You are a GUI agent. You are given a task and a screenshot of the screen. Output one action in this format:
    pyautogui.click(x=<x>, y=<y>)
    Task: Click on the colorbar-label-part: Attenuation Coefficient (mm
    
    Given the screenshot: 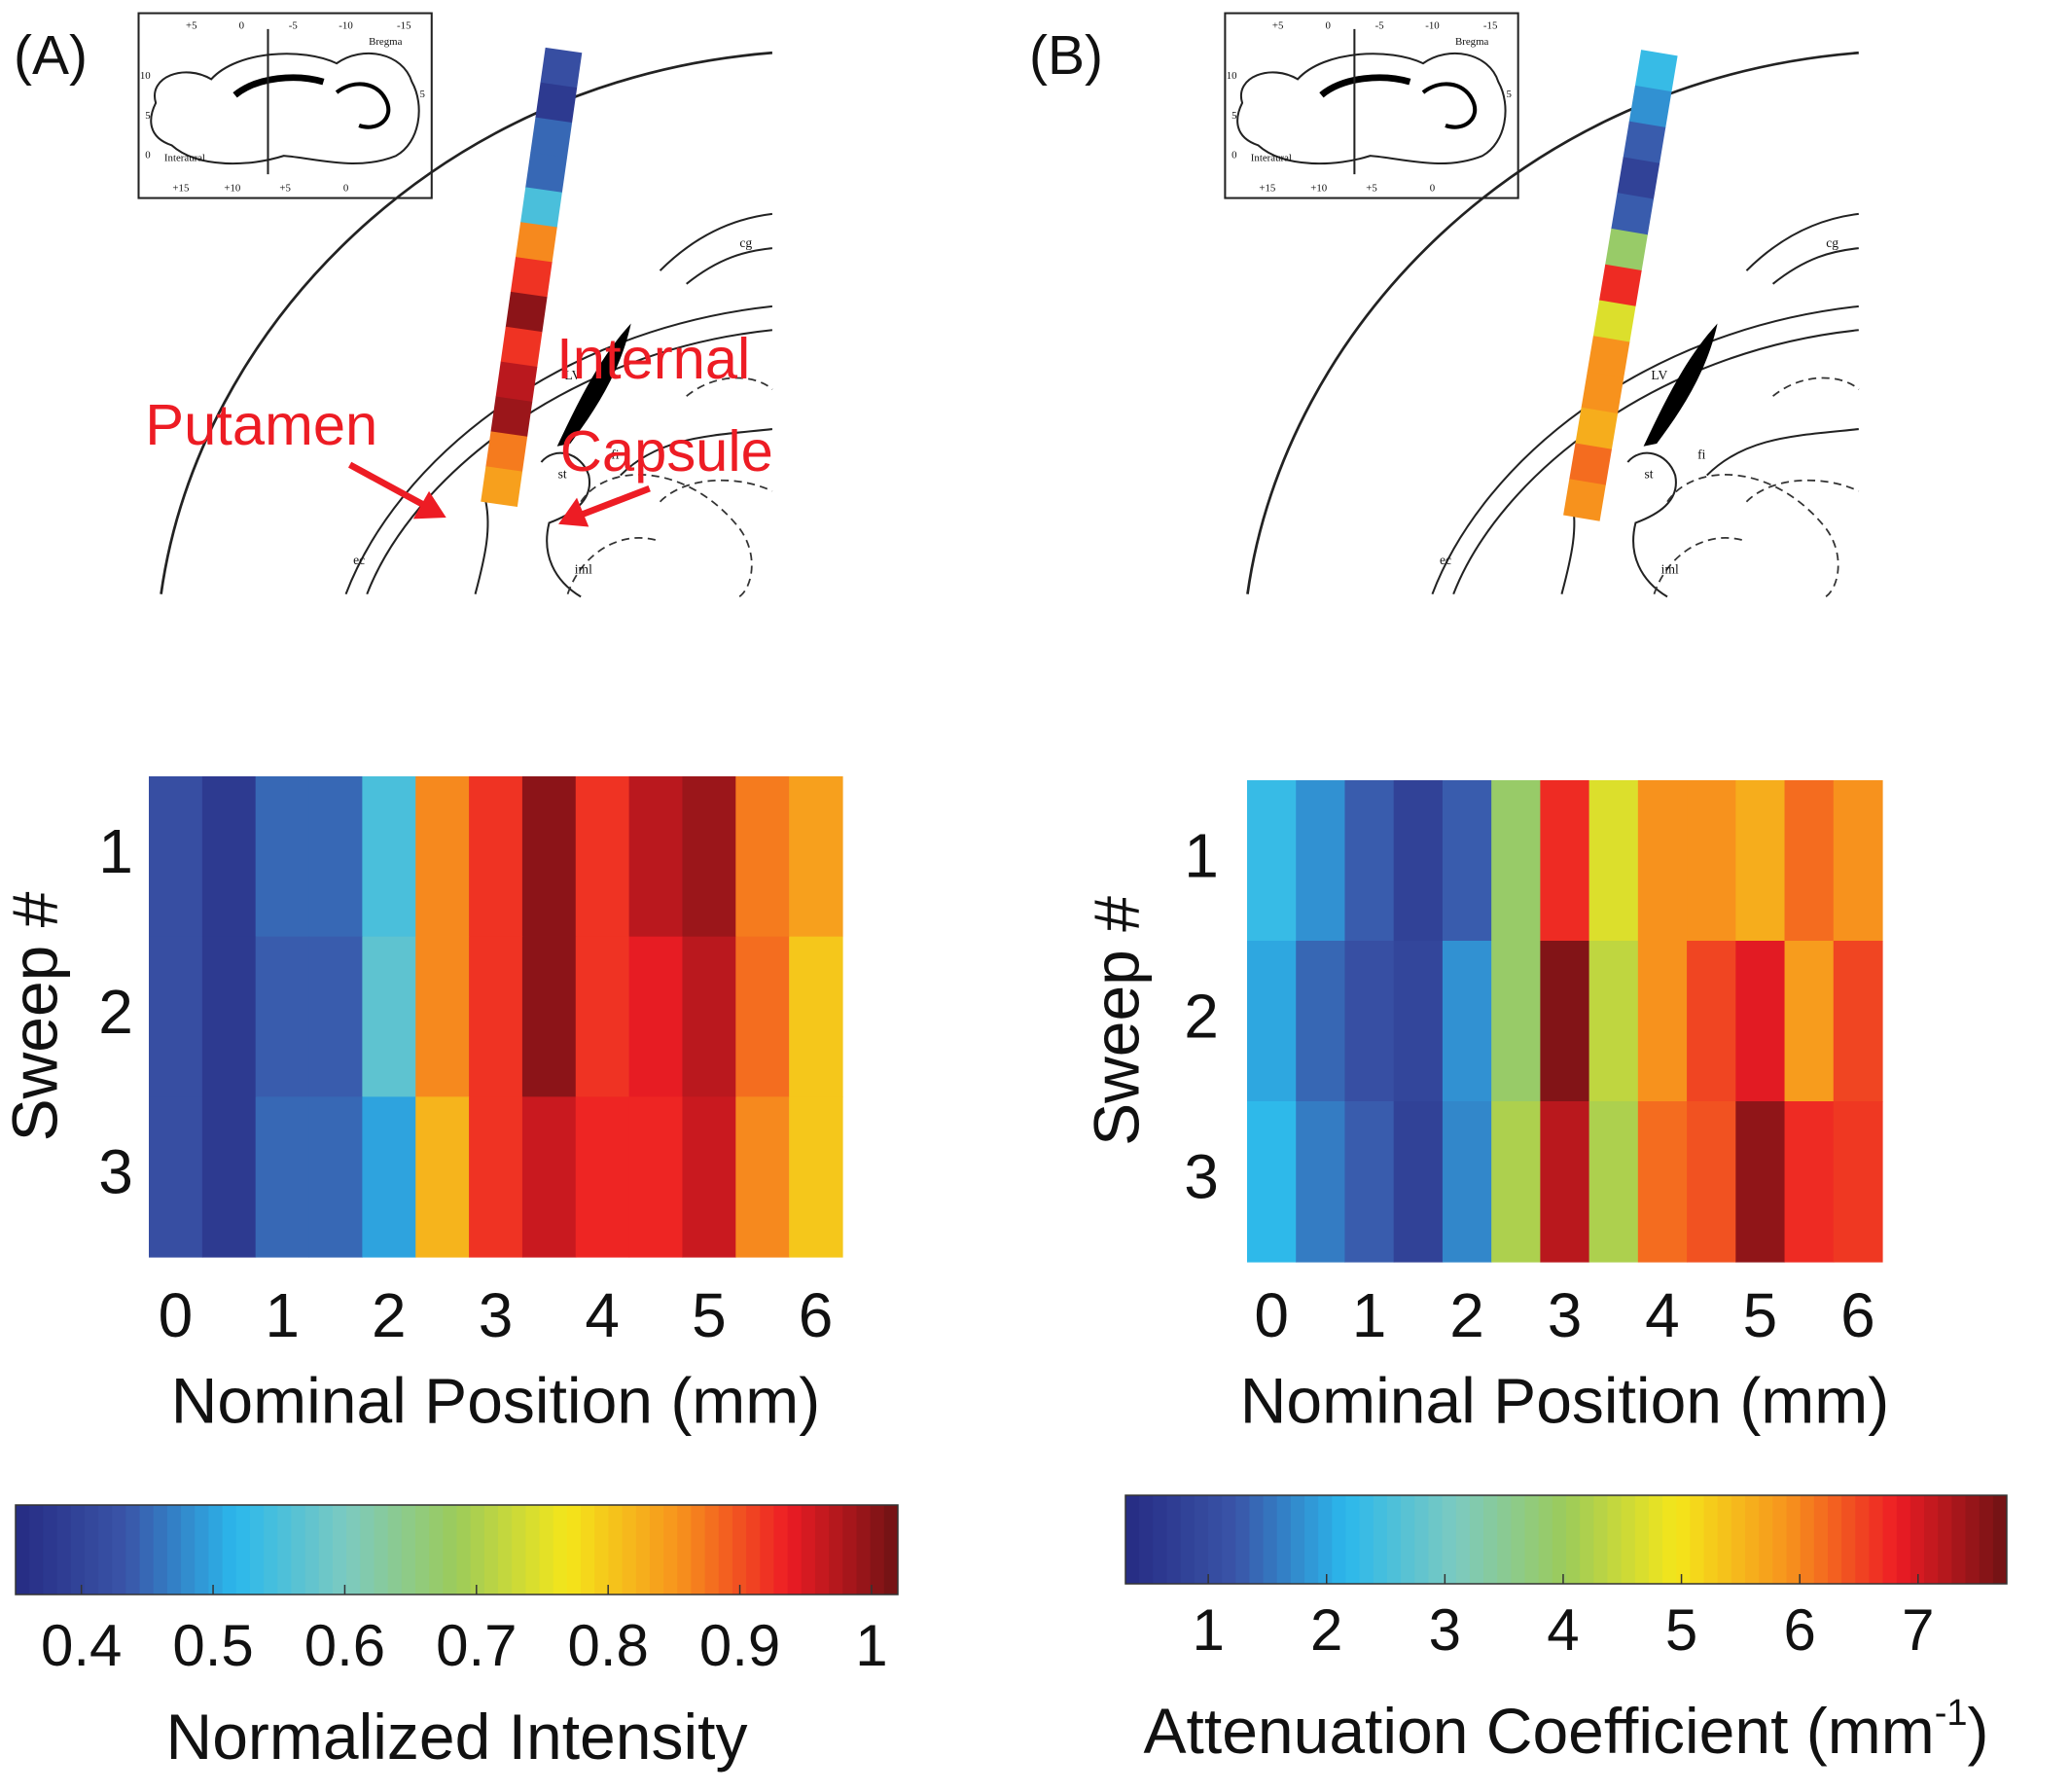 What is the action you would take?
    pyautogui.click(x=1539, y=1731)
    